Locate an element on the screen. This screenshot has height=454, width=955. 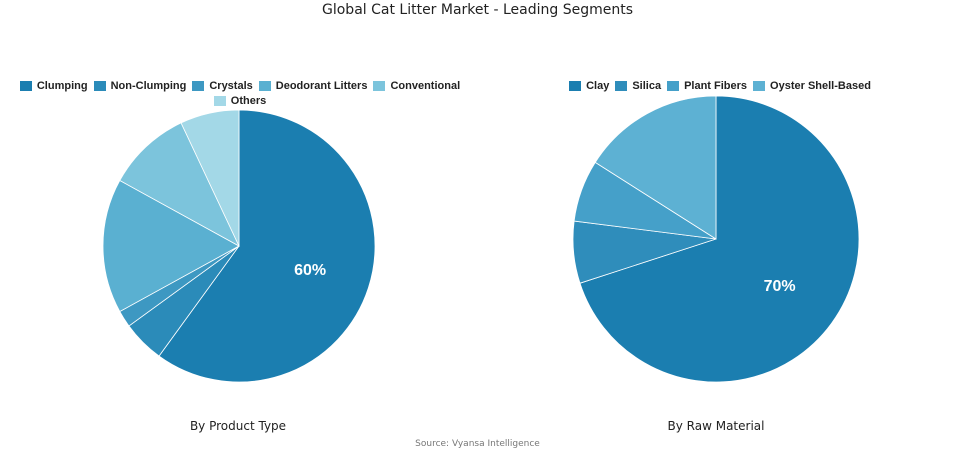
pie-data-label: 60% is located at coordinates (310, 270).